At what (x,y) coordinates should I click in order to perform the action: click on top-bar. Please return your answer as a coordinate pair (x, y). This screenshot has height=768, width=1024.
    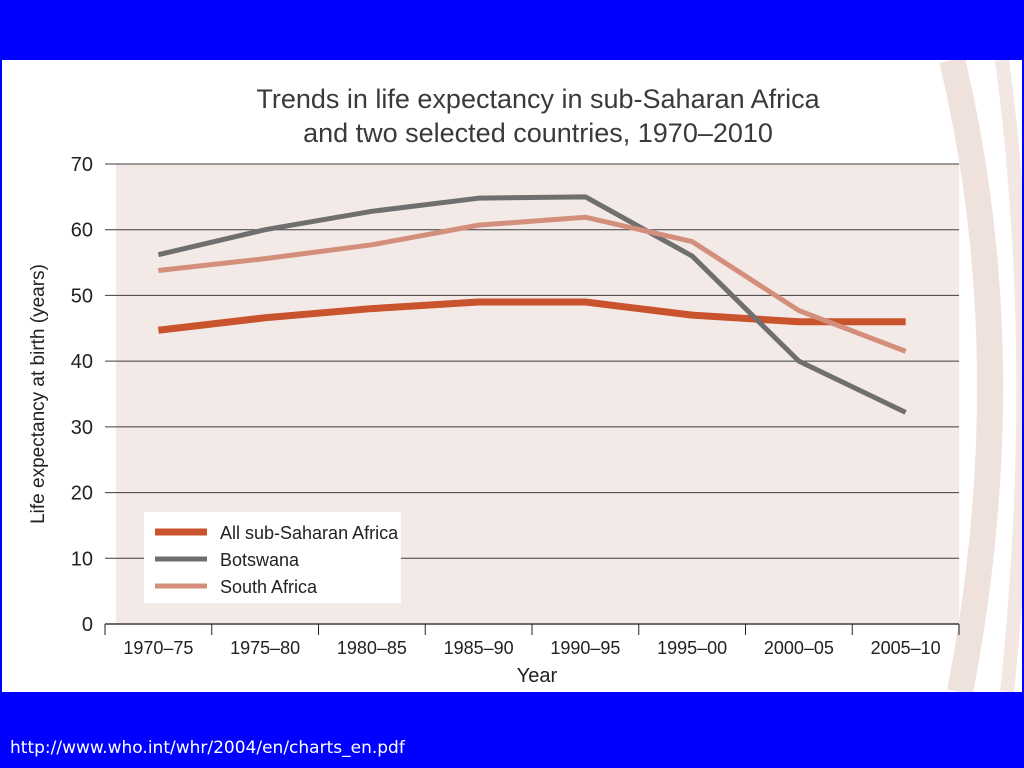
    Looking at the image, I should click on (512, 30).